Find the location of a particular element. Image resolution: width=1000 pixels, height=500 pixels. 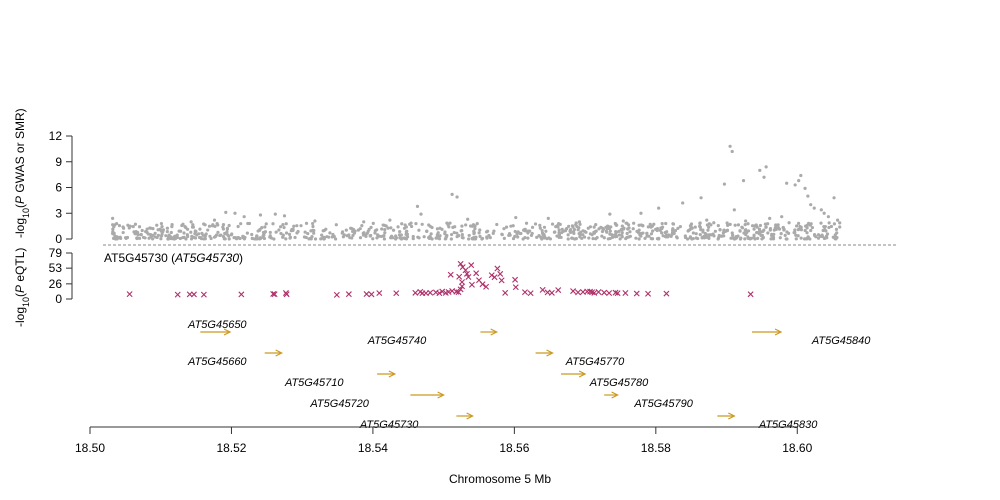

gwas-y-tick-label: 12 is located at coordinates (56, 136).